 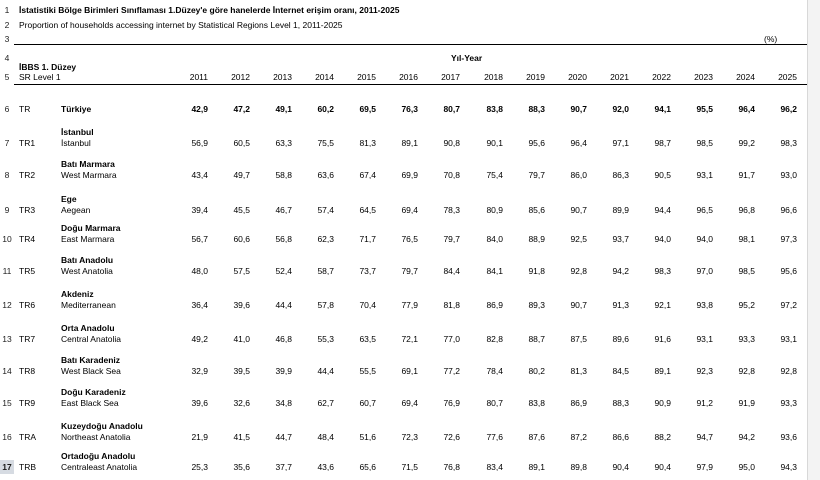 I want to click on value-cell: 32,9, so click(x=199, y=371).